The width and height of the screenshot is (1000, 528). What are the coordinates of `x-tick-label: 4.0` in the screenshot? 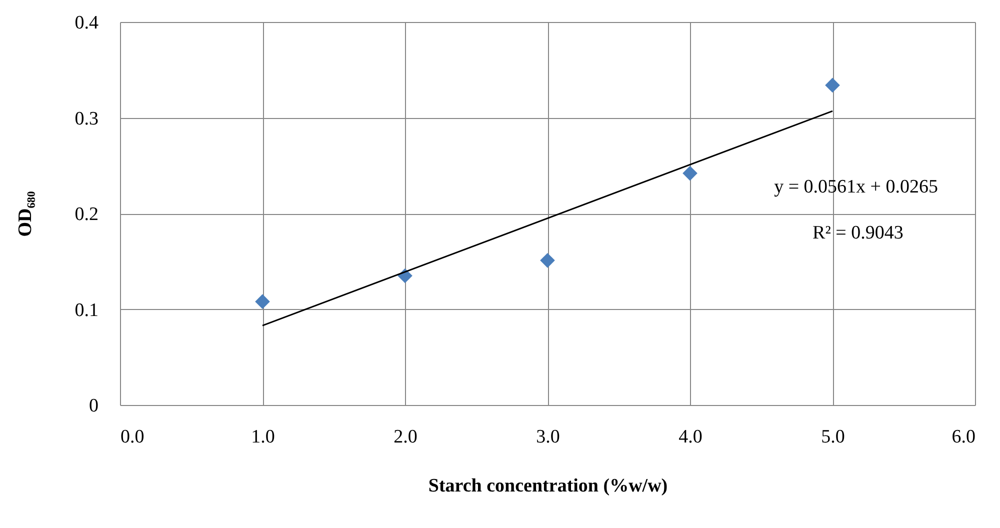 It's located at (690, 437).